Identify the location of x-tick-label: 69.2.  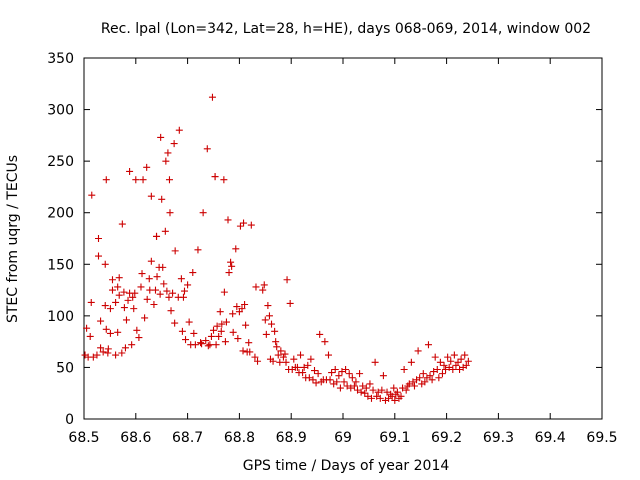
(446, 438).